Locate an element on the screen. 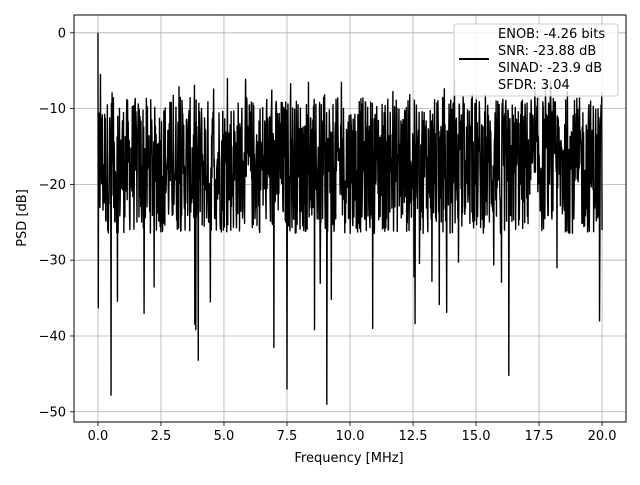  x-tick-label: 17.5 is located at coordinates (539, 436).